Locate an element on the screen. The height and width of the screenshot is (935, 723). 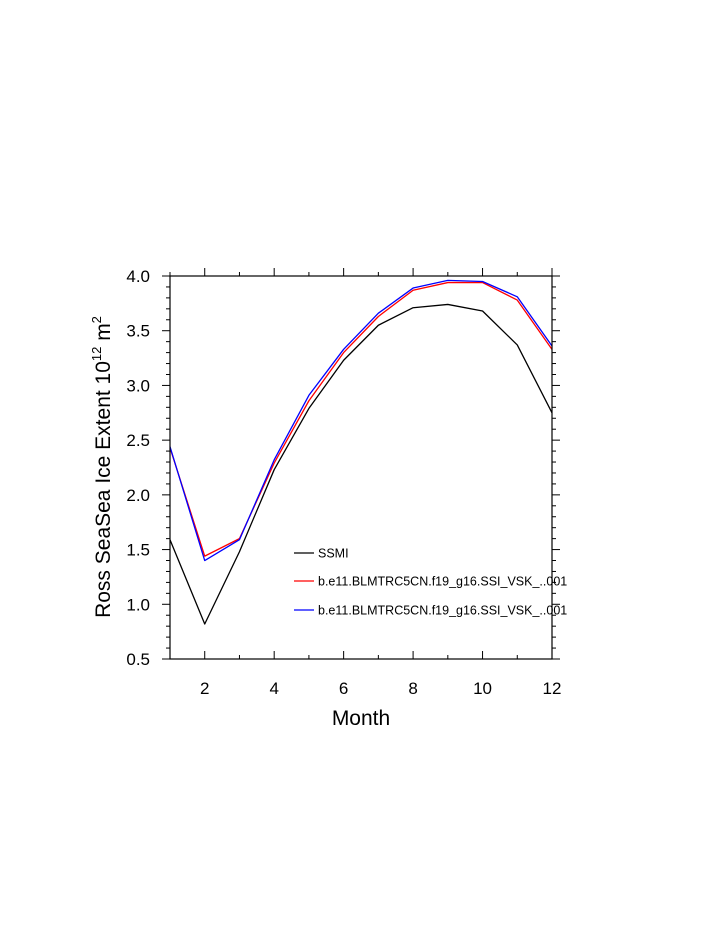
x-tick-label: 8 is located at coordinates (412, 688).